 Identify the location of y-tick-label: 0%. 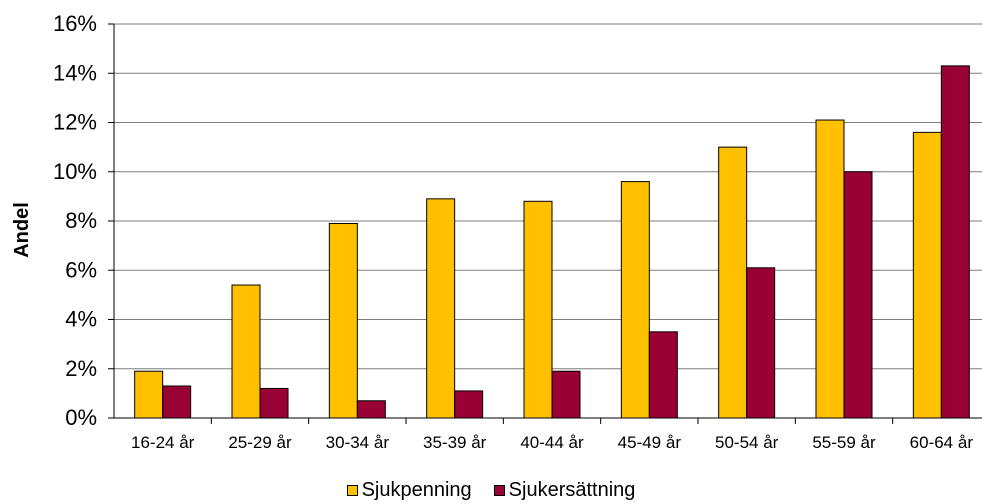
(81, 417).